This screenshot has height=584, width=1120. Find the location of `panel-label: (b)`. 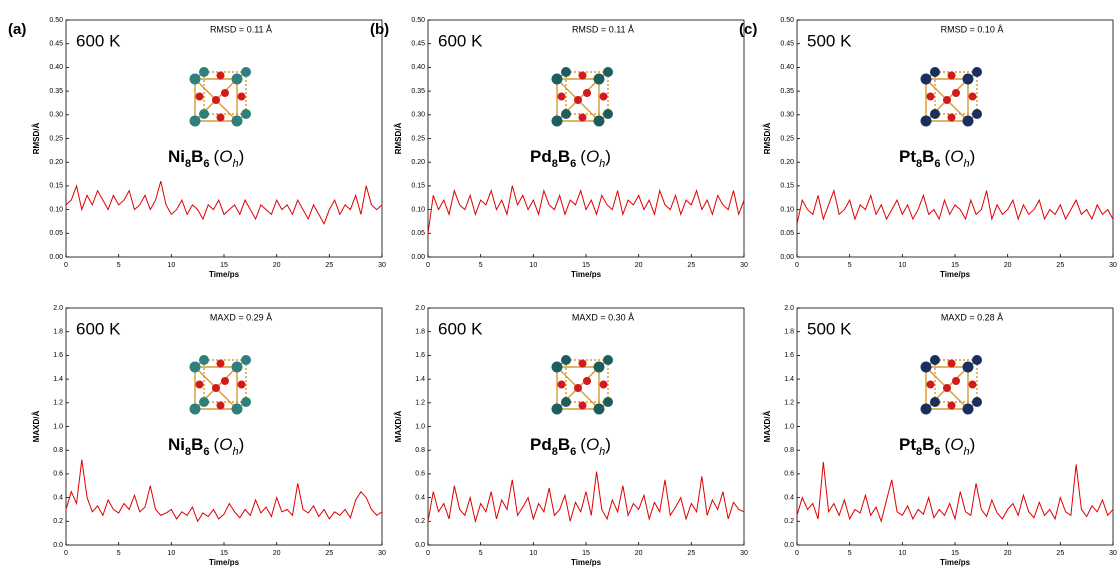

panel-label: (b) is located at coordinates (379, 29).